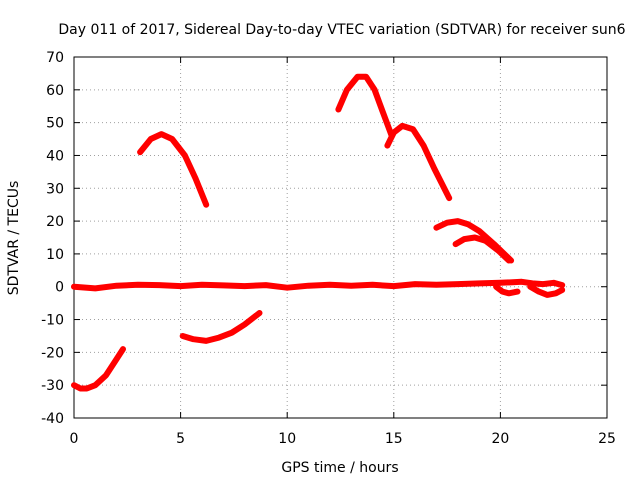 Image resolution: width=640 pixels, height=480 pixels. Describe the element at coordinates (59, 288) in the screenshot. I see `y-tick-label: 0` at that location.